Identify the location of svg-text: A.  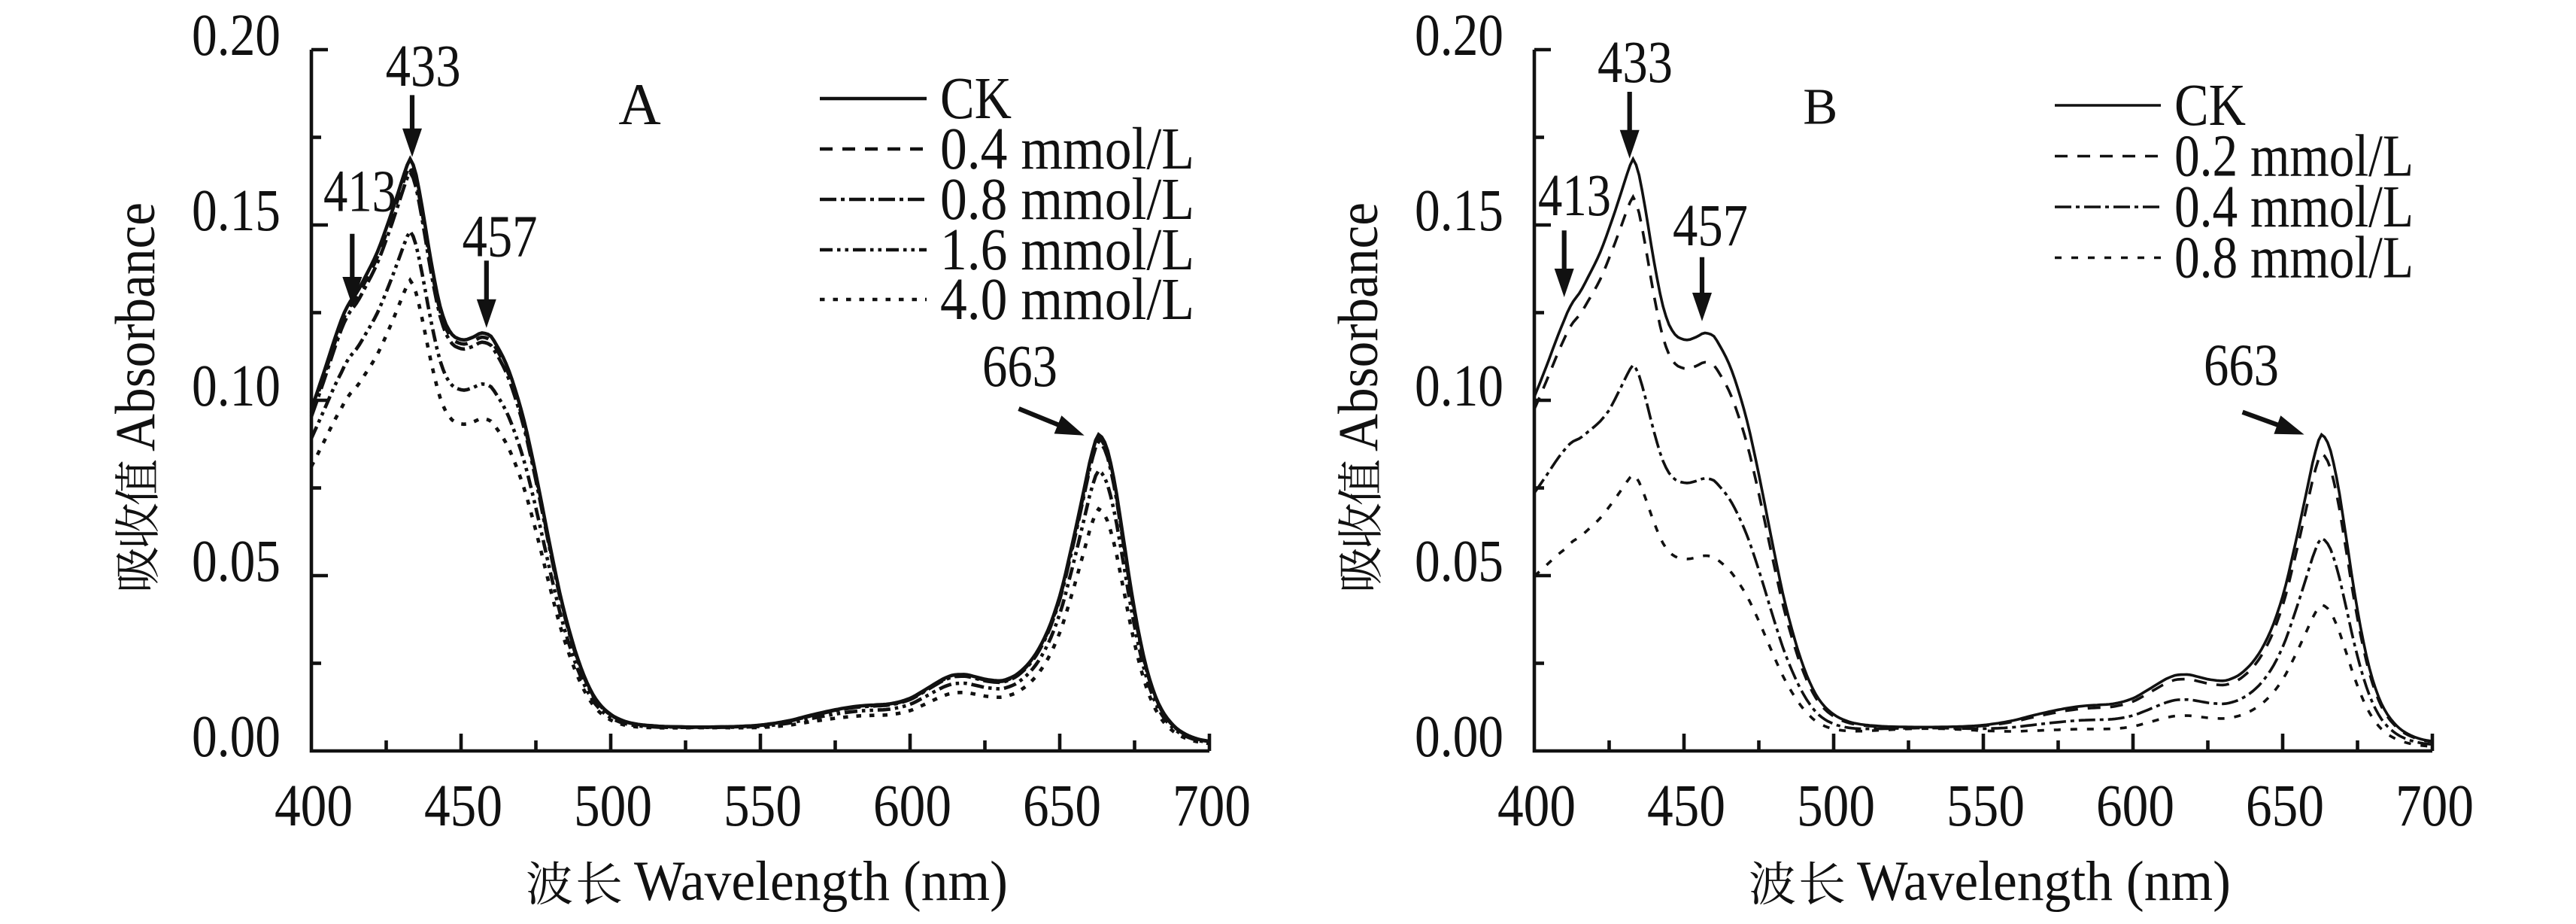
(639, 104).